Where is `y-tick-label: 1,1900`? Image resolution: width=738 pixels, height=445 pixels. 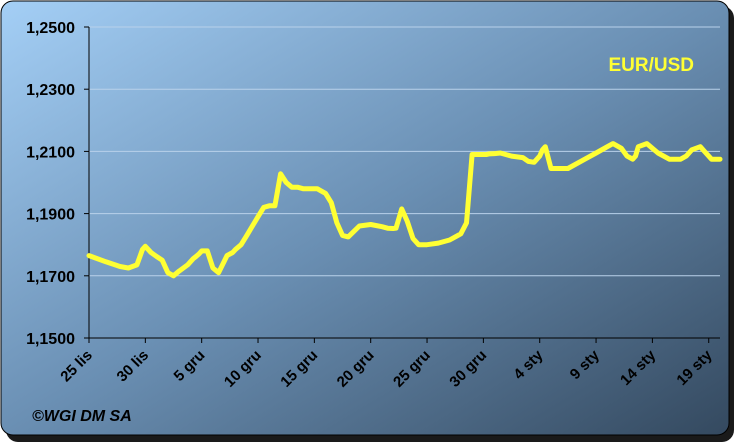
y-tick-label: 1,1900 is located at coordinates (50, 215).